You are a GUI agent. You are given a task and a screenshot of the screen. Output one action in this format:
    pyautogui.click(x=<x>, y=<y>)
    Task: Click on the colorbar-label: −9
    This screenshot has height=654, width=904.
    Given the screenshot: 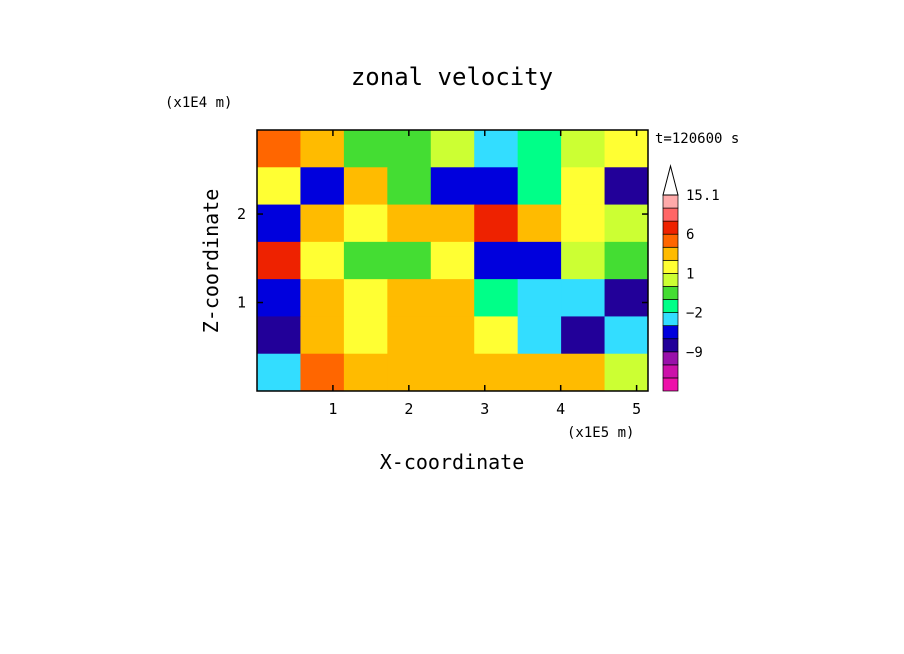 What is the action you would take?
    pyautogui.click(x=694, y=353)
    